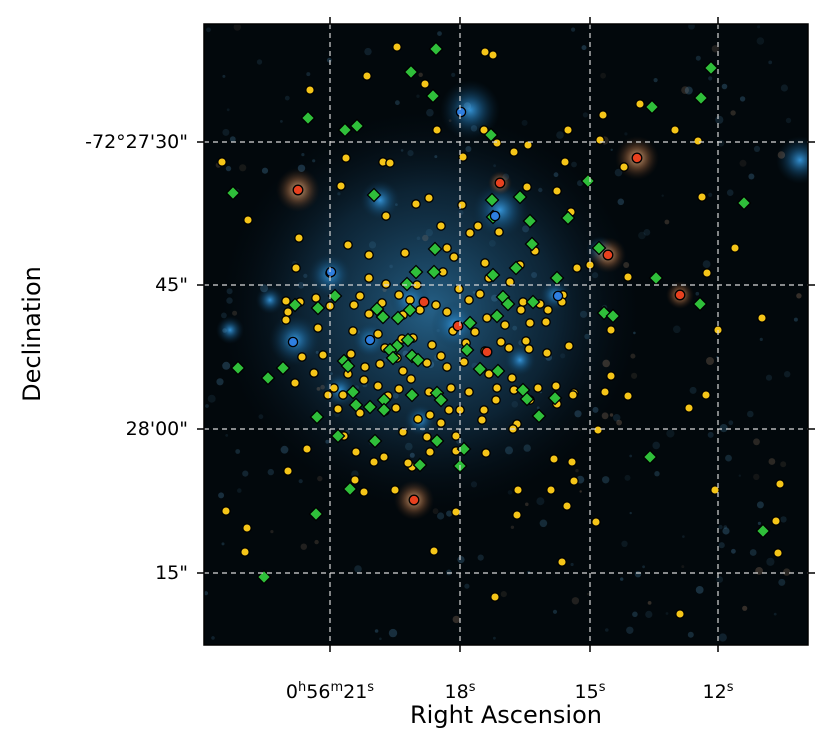 The height and width of the screenshot is (747, 831). I want to click on x-axis-label: Right Ascension, so click(506, 715).